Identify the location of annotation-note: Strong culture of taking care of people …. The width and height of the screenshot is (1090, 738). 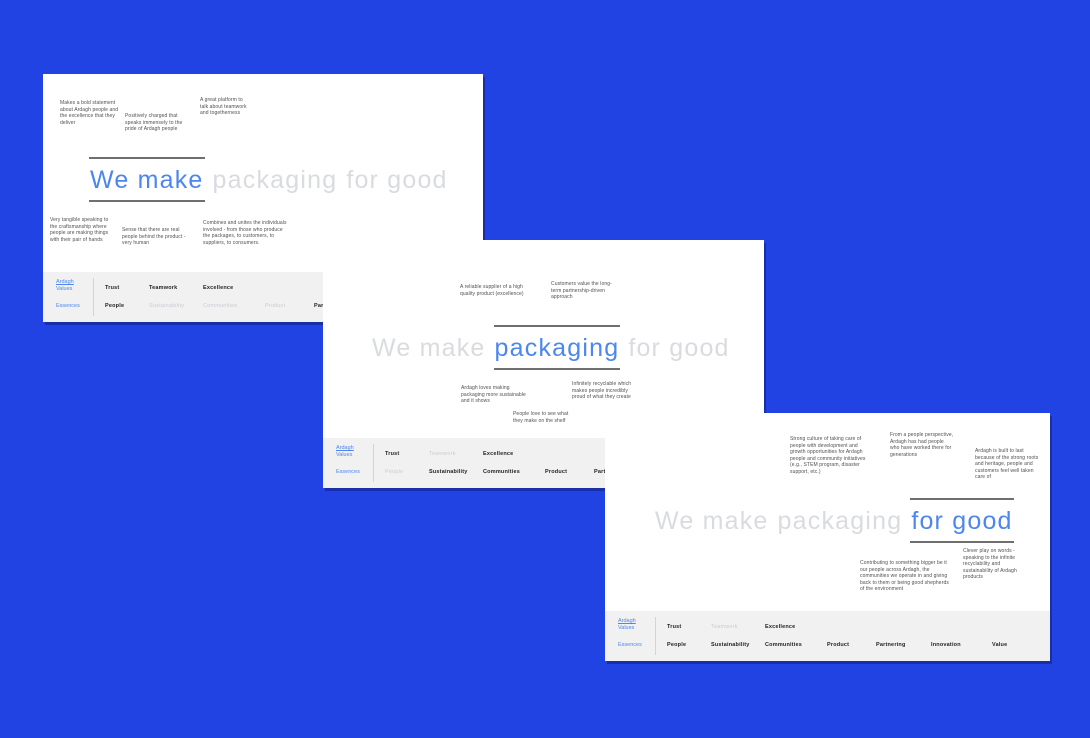
(828, 455).